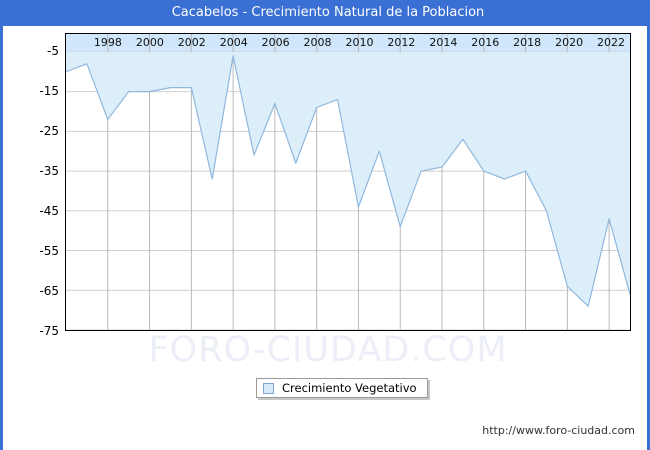 This screenshot has height=450, width=650. What do you see at coordinates (268, 388) in the screenshot?
I see `legend-swatch-icon` at bounding box center [268, 388].